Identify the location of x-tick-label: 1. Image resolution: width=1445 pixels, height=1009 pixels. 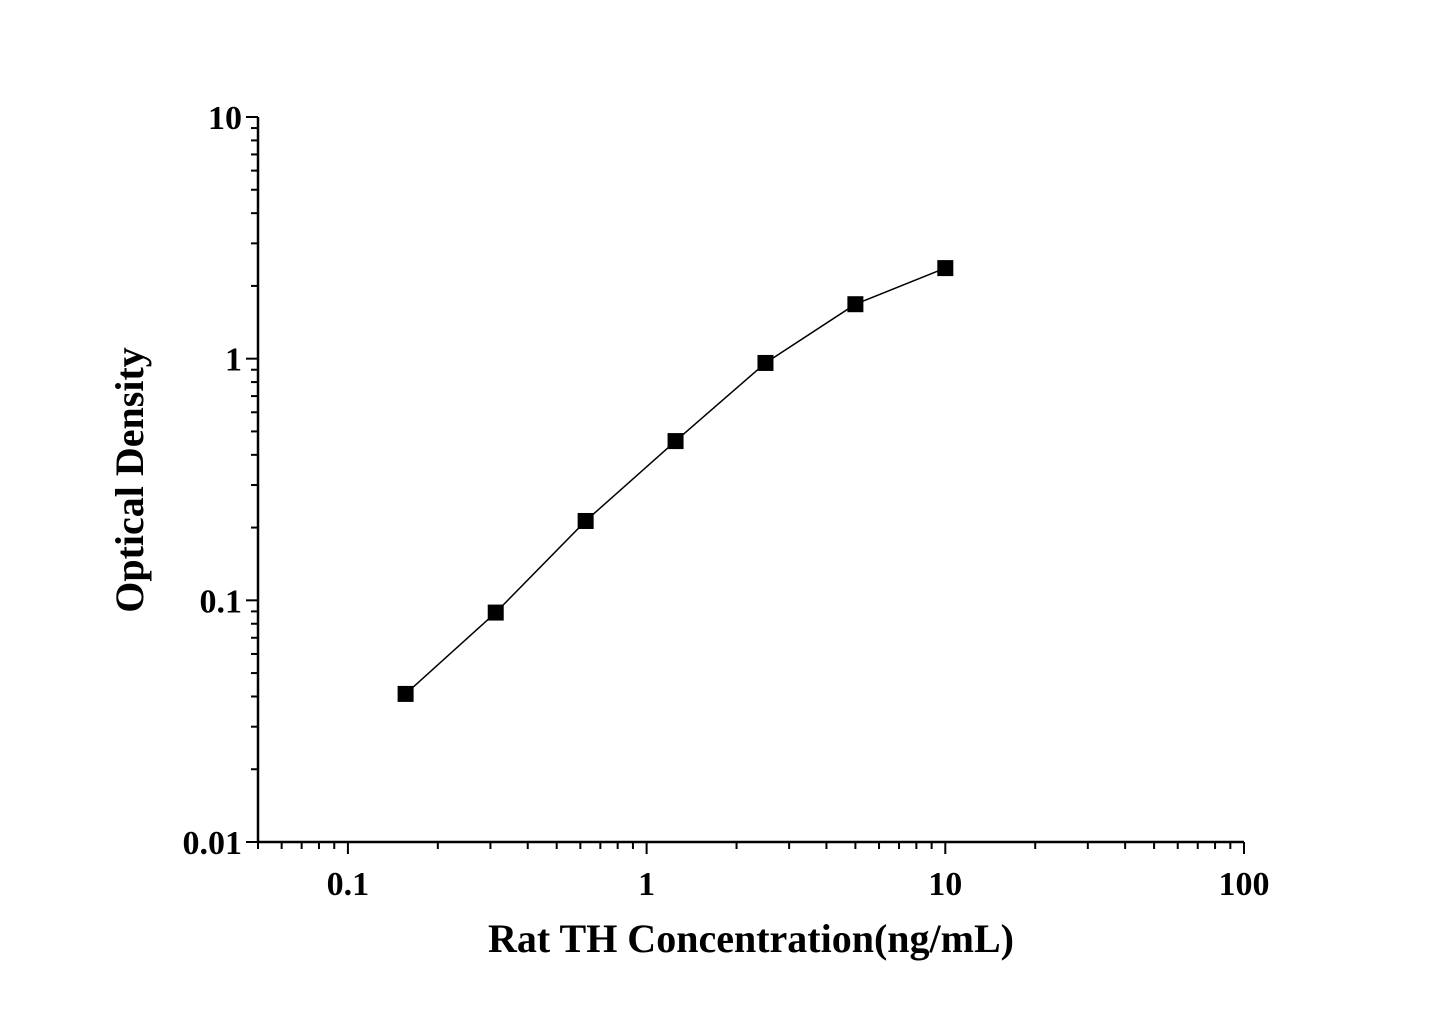
(646, 884).